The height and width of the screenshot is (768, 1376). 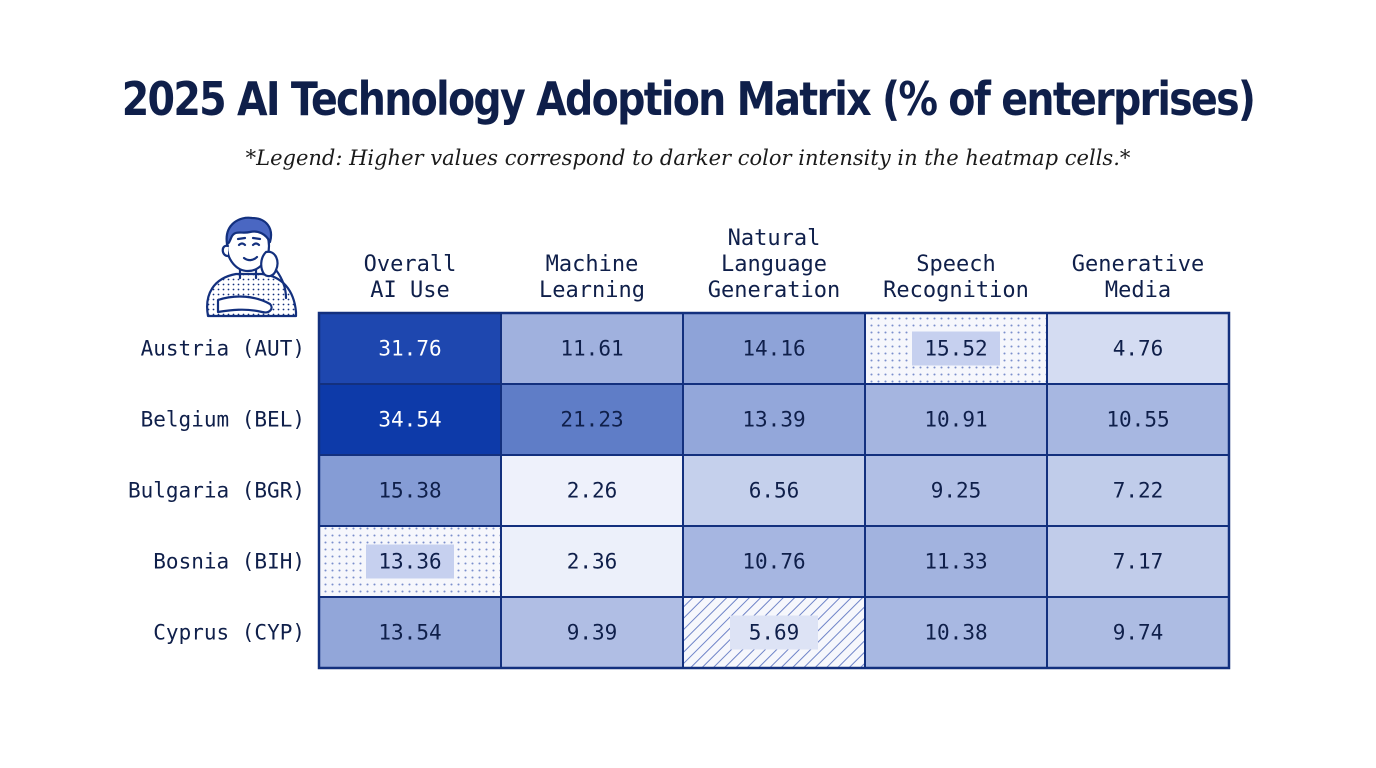 What do you see at coordinates (592, 264) in the screenshot?
I see `column-label-line: Machine` at bounding box center [592, 264].